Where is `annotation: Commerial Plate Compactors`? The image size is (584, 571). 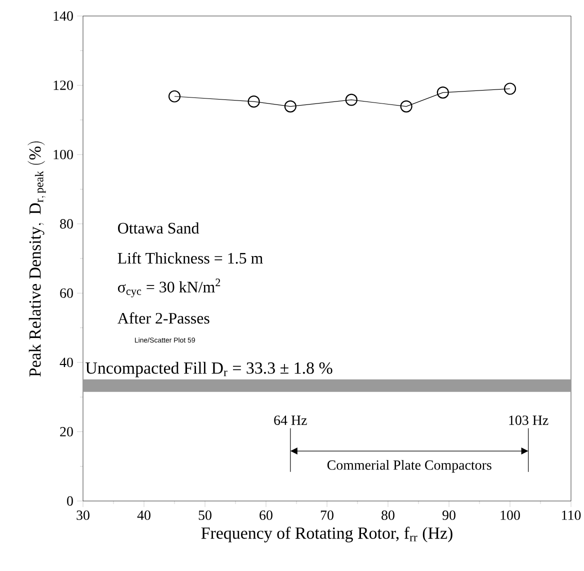
annotation: Commerial Plate Compactors is located at coordinates (409, 466).